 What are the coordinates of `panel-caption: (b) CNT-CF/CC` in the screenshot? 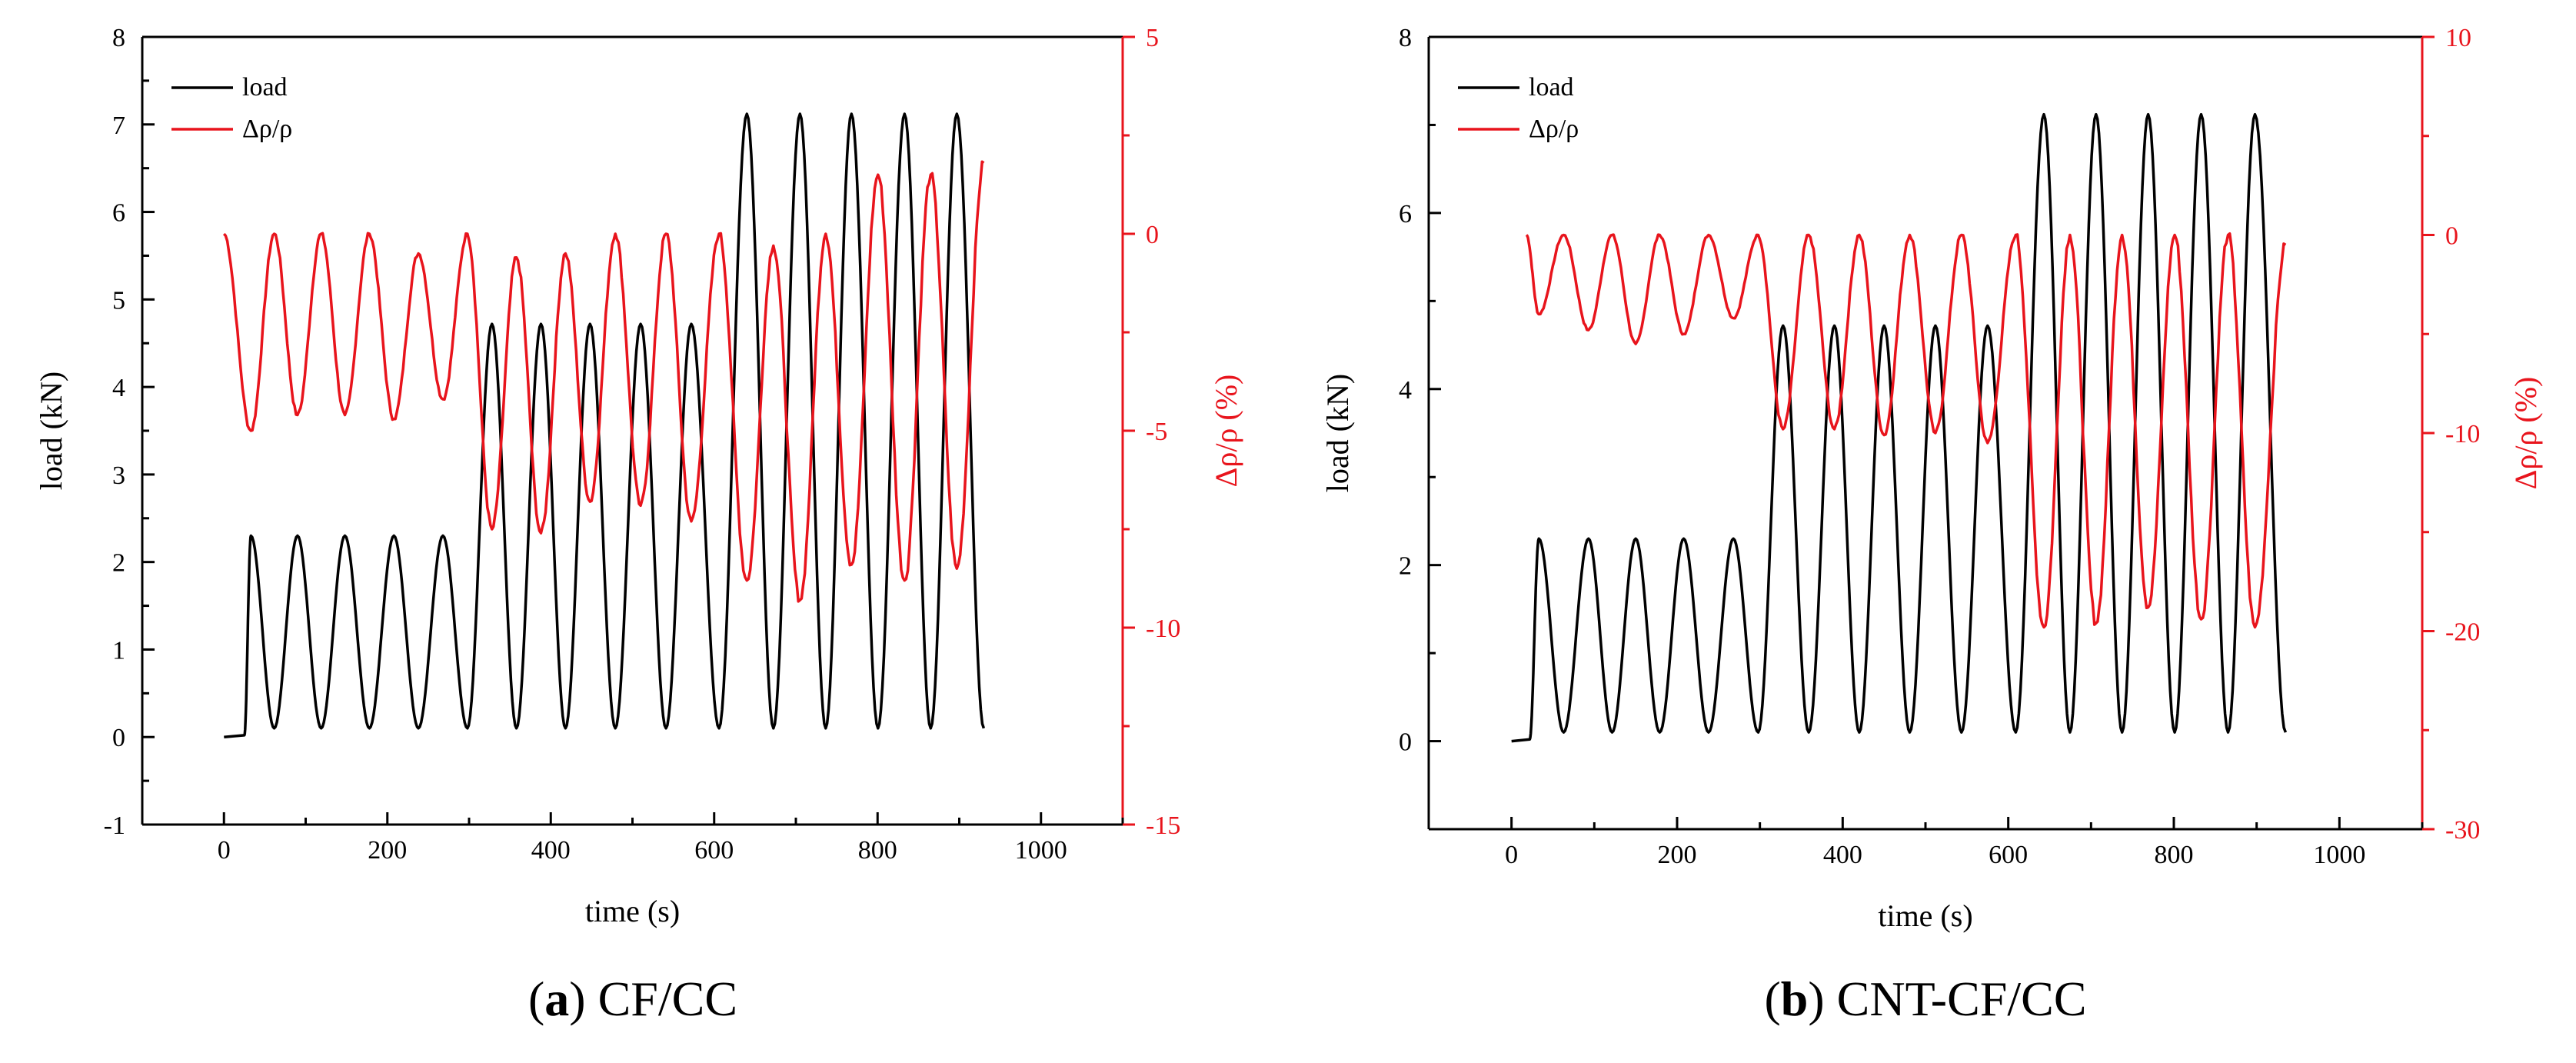 It's located at (1925, 998).